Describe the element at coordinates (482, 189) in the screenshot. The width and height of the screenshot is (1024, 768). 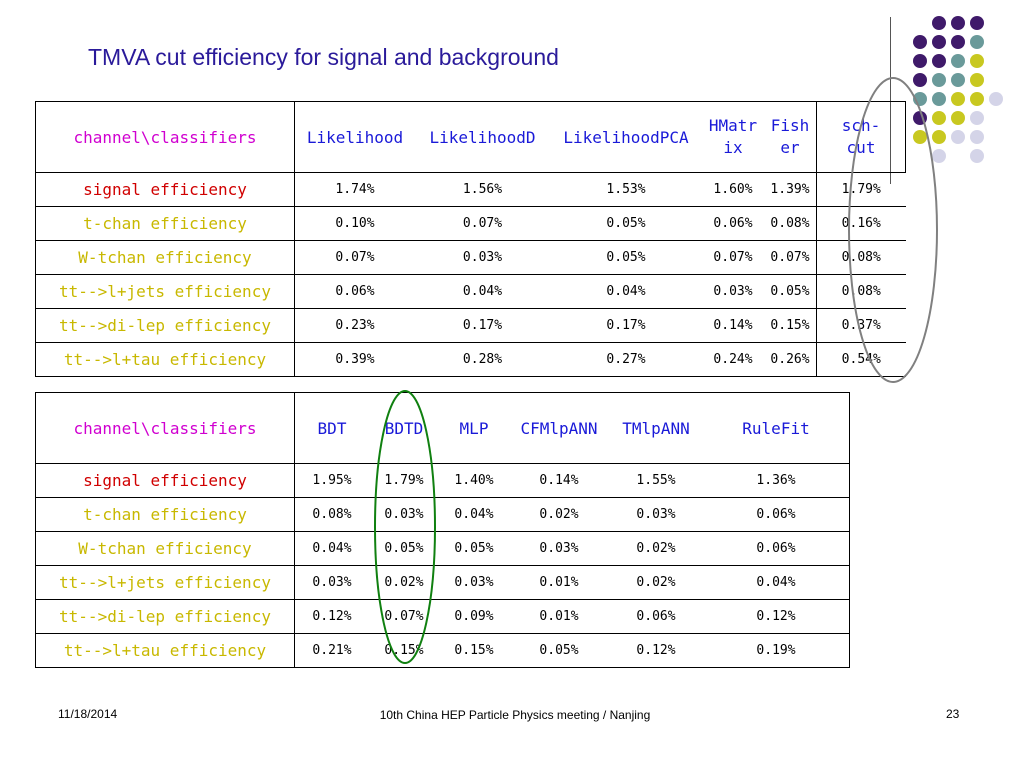
I see `table-cell: 1.56%` at that location.